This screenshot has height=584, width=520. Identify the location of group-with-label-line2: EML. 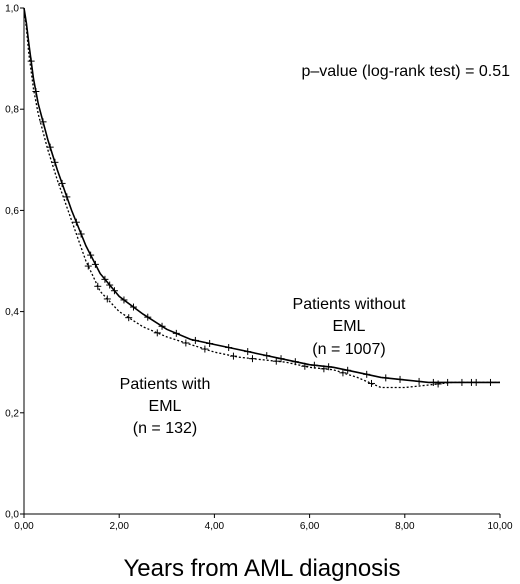
(165, 406).